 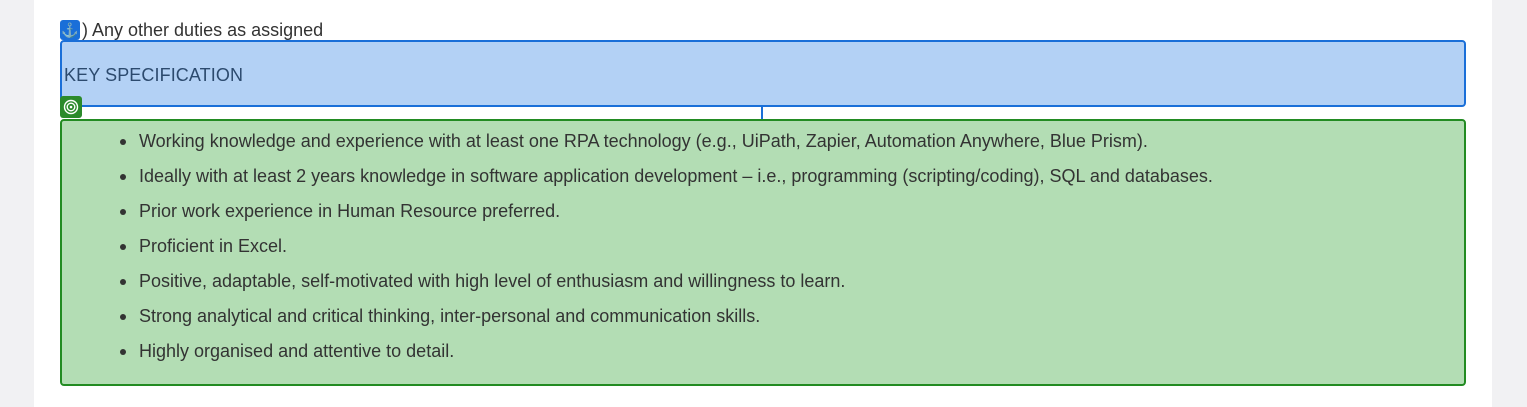 What do you see at coordinates (70, 30) in the screenshot?
I see `anchor-icon: ⚓` at bounding box center [70, 30].